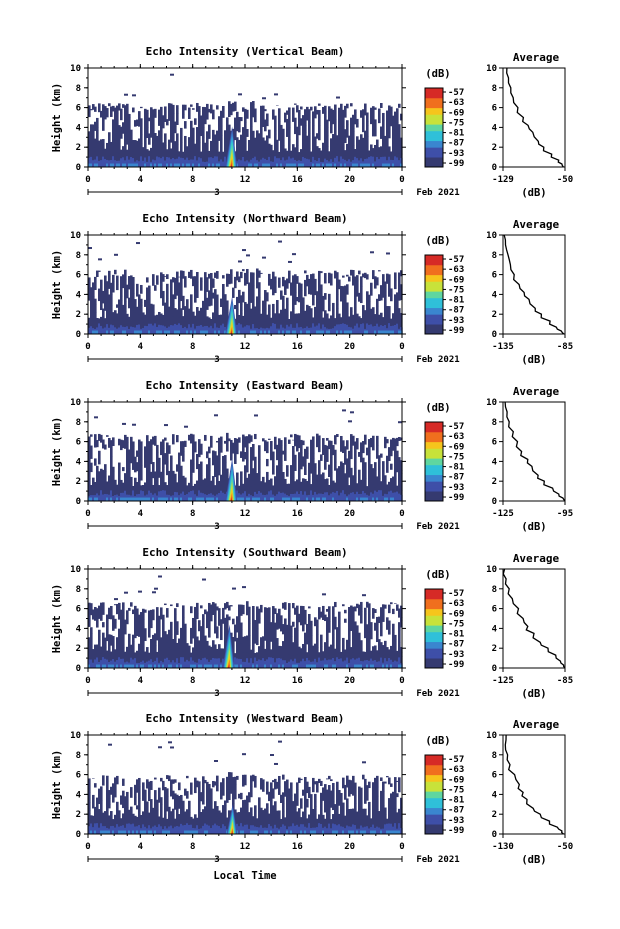 This screenshot has height=929, width=620. I want to click on colorbar-tick-label: -57, so click(456, 93).